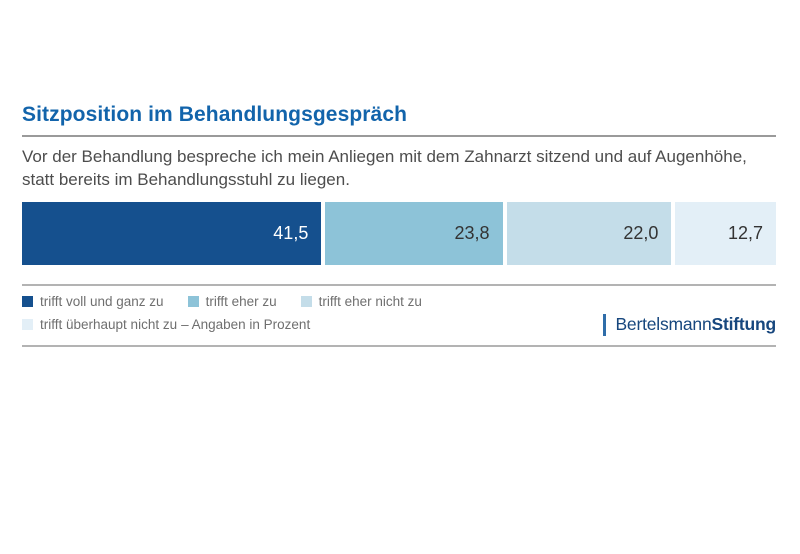 This screenshot has height=554, width=800. What do you see at coordinates (641, 232) in the screenshot?
I see `segment-value: 22,0` at bounding box center [641, 232].